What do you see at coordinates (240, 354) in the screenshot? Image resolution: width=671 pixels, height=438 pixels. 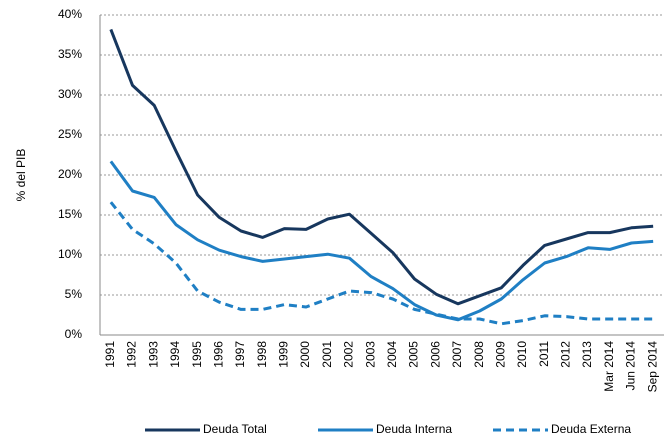 I see `x-tick-label: 1997` at bounding box center [240, 354].